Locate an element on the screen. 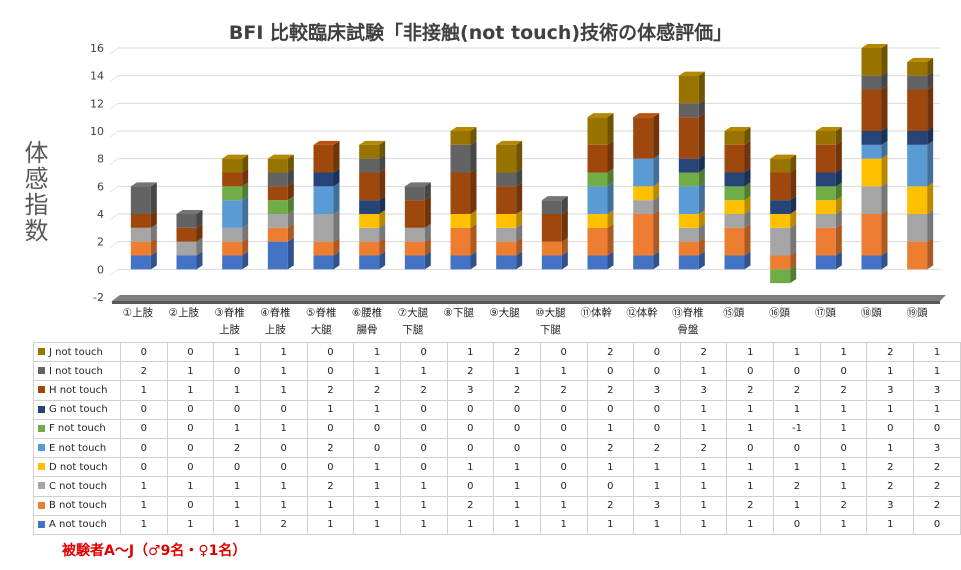  category-label: 腸骨 is located at coordinates (367, 330).